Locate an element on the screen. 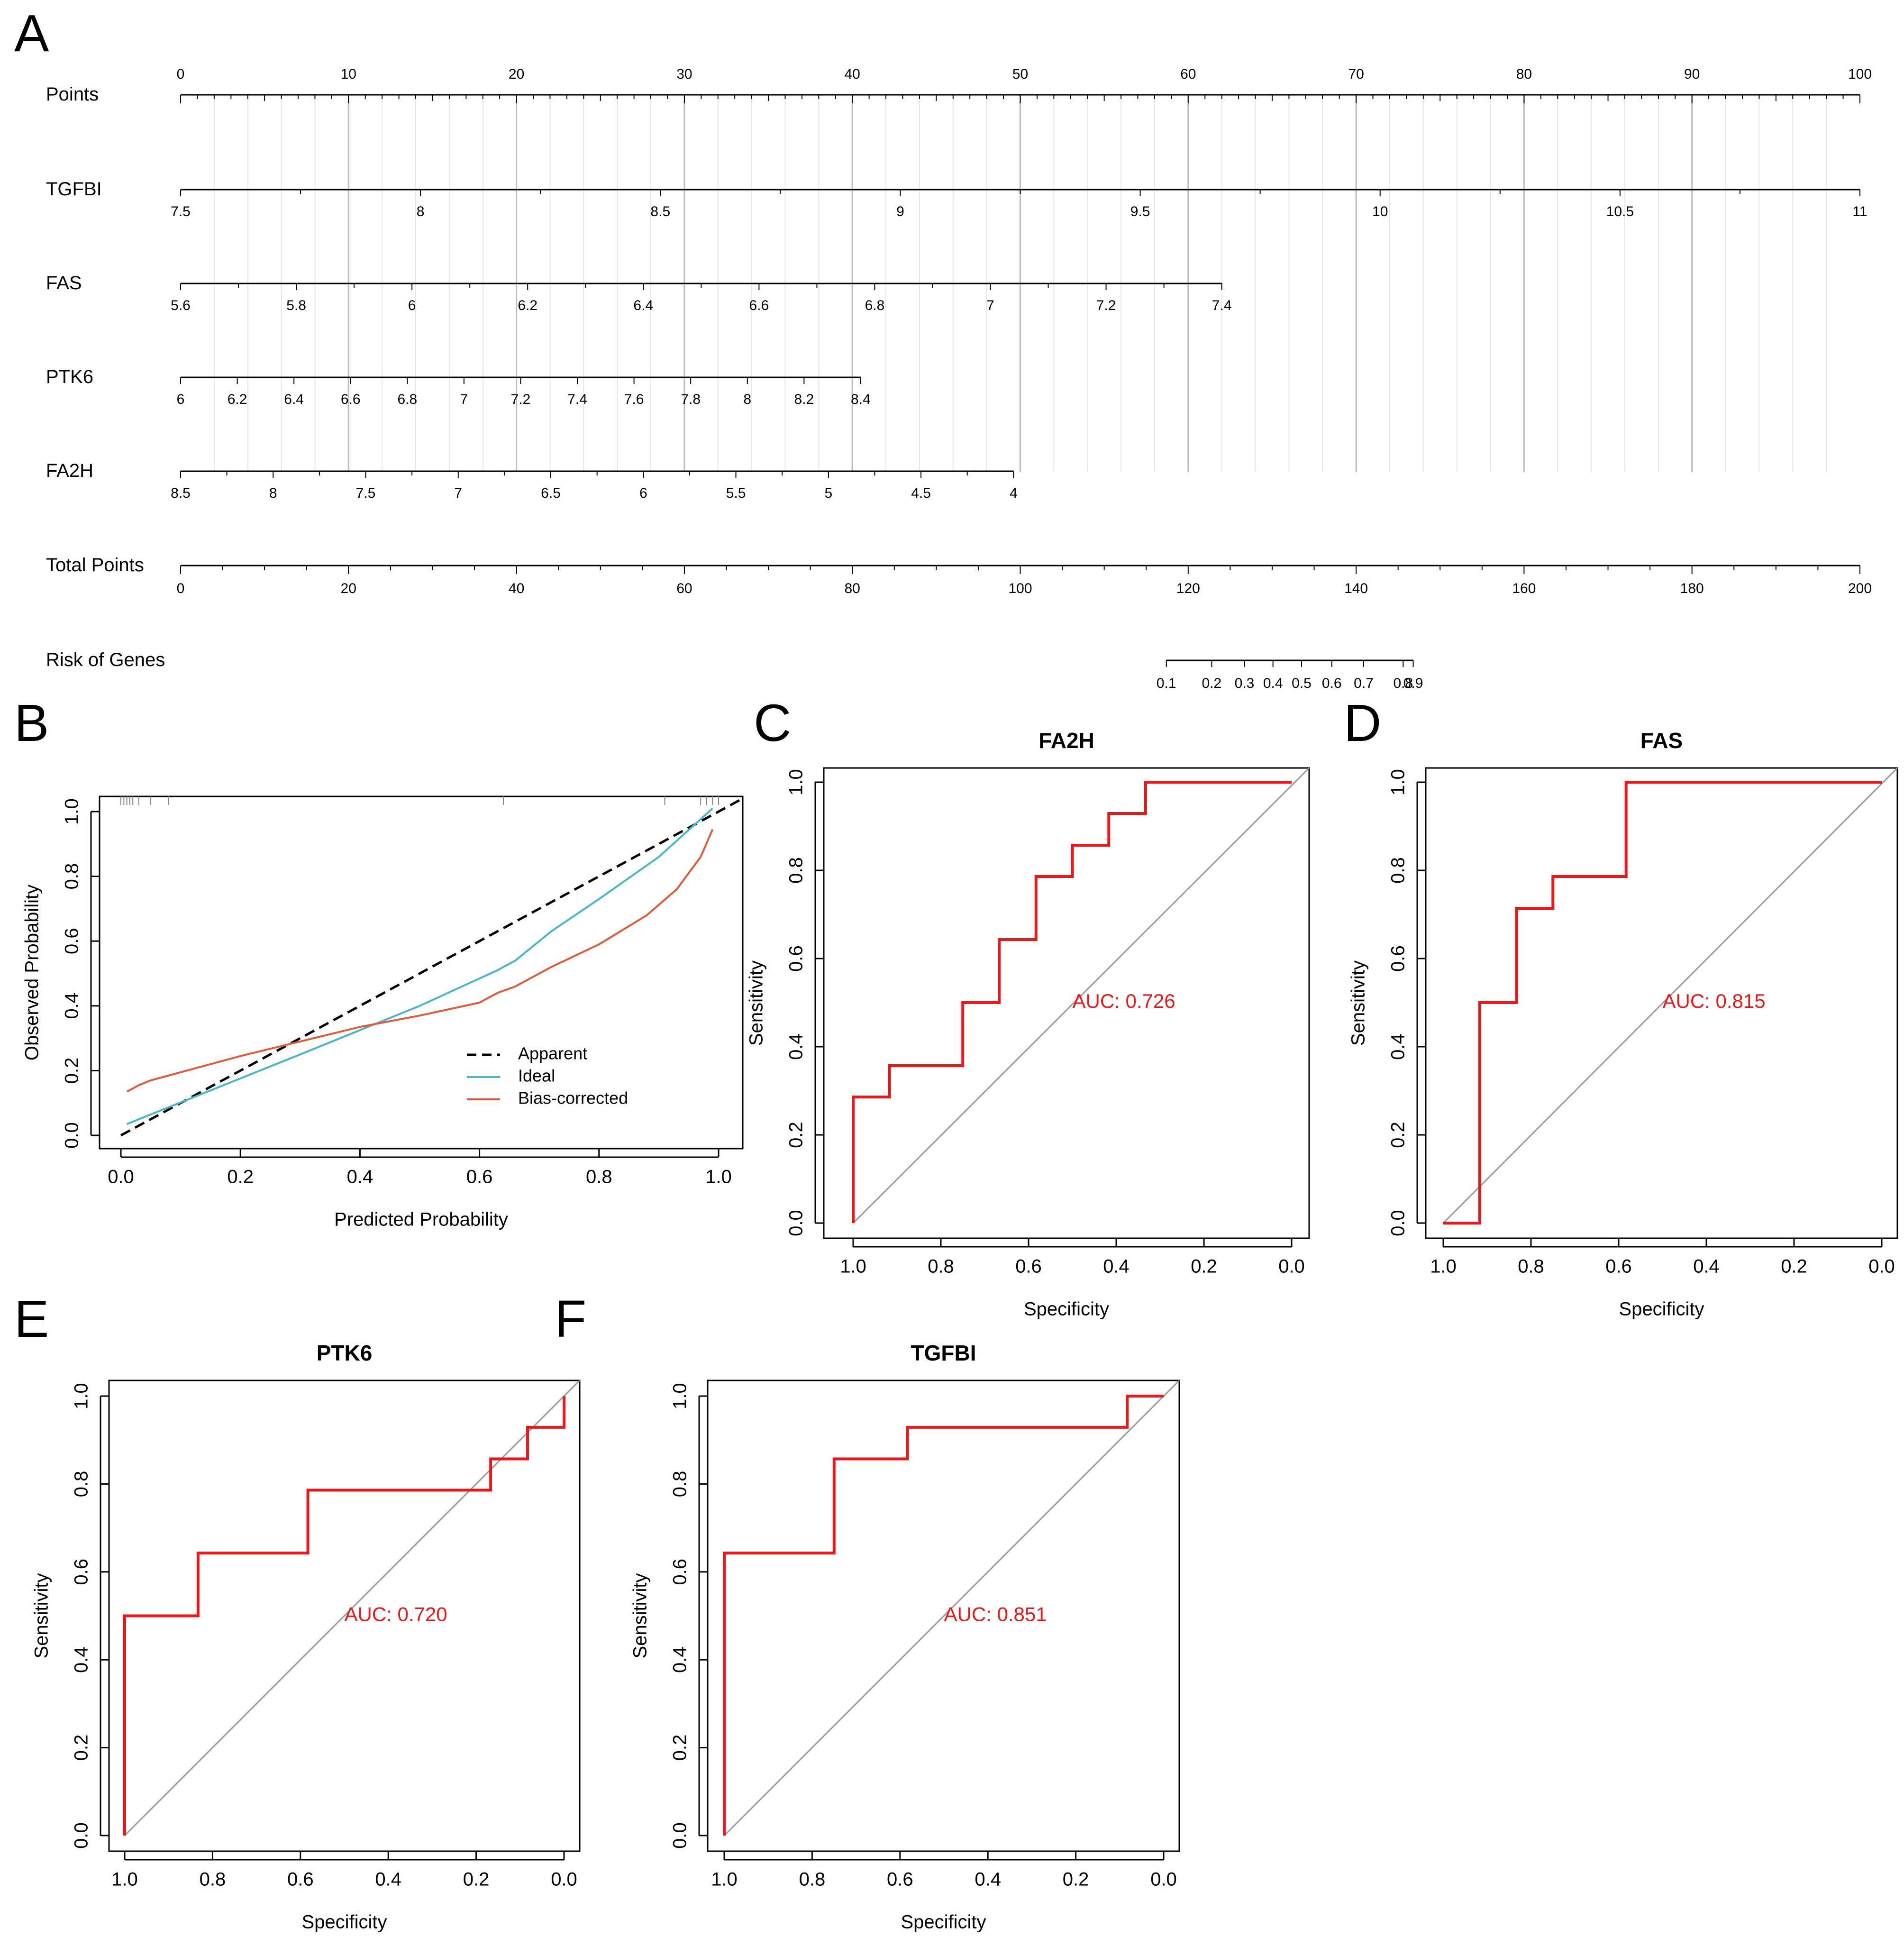  nomogram-row-points: Points 0 10 20 30 40 50 60 70 80 90 100 is located at coordinates (959, 85).